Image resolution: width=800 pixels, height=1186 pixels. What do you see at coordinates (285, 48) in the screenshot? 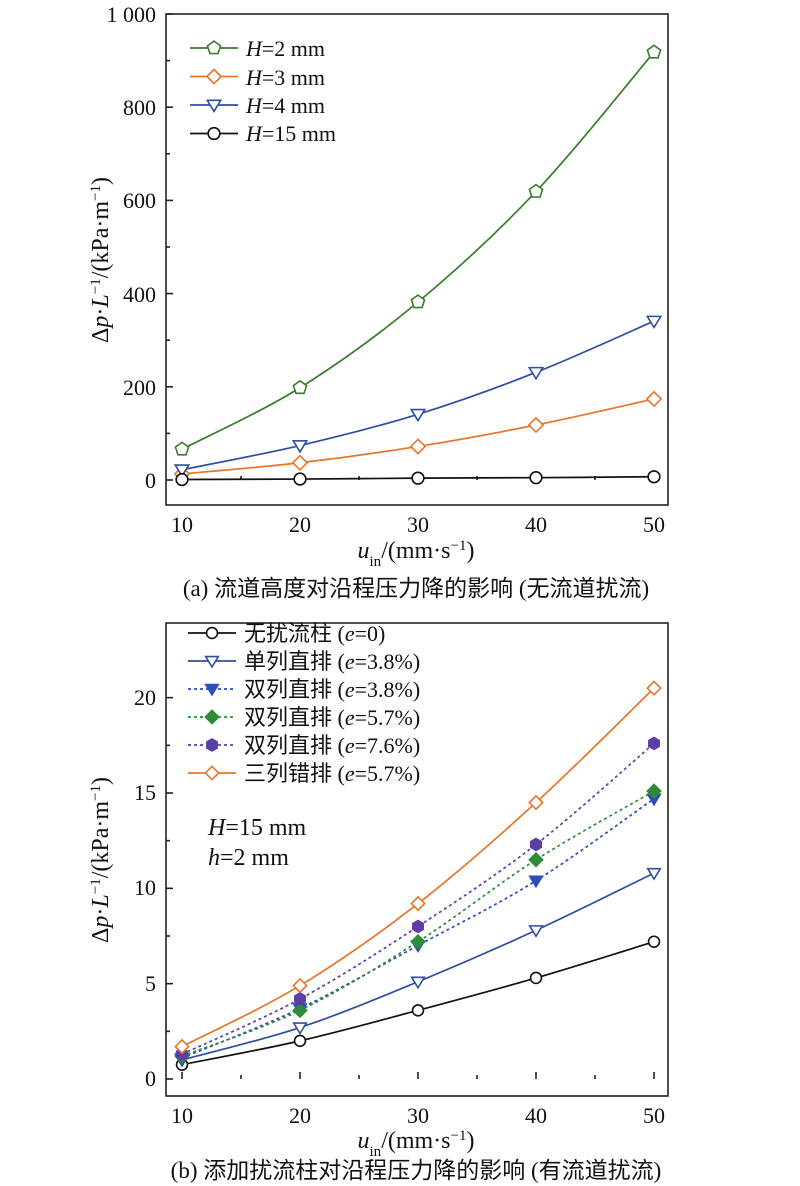
I see `panel-a-legend-label: H=2 mm` at bounding box center [285, 48].